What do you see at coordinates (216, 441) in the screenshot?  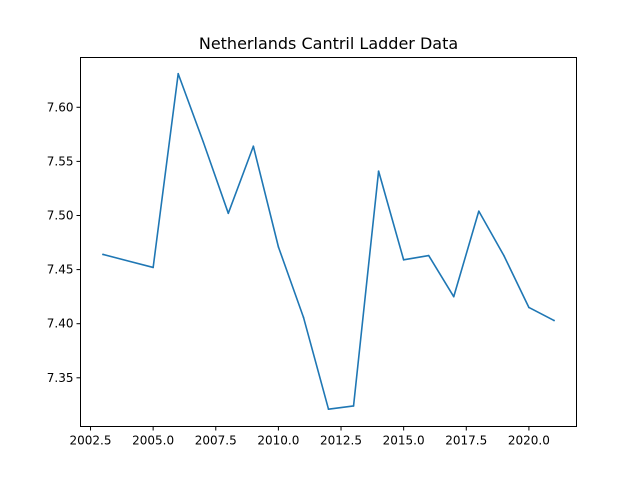 I see `x-tick-label: 2007.5` at bounding box center [216, 441].